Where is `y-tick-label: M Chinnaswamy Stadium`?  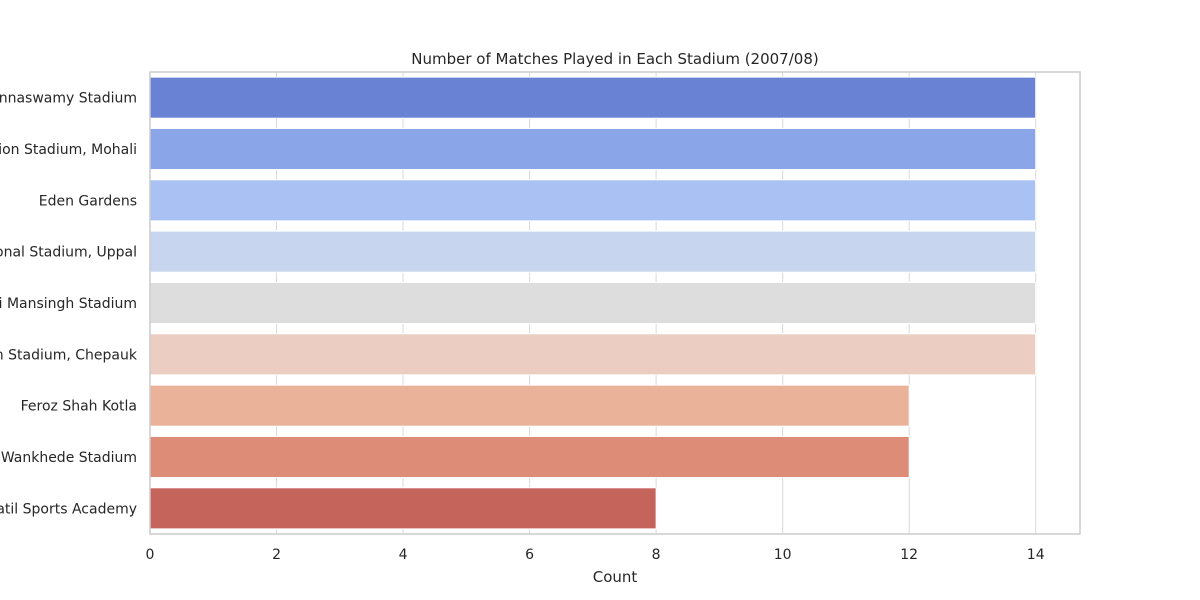 y-tick-label: M Chinnaswamy Stadium is located at coordinates (68, 99).